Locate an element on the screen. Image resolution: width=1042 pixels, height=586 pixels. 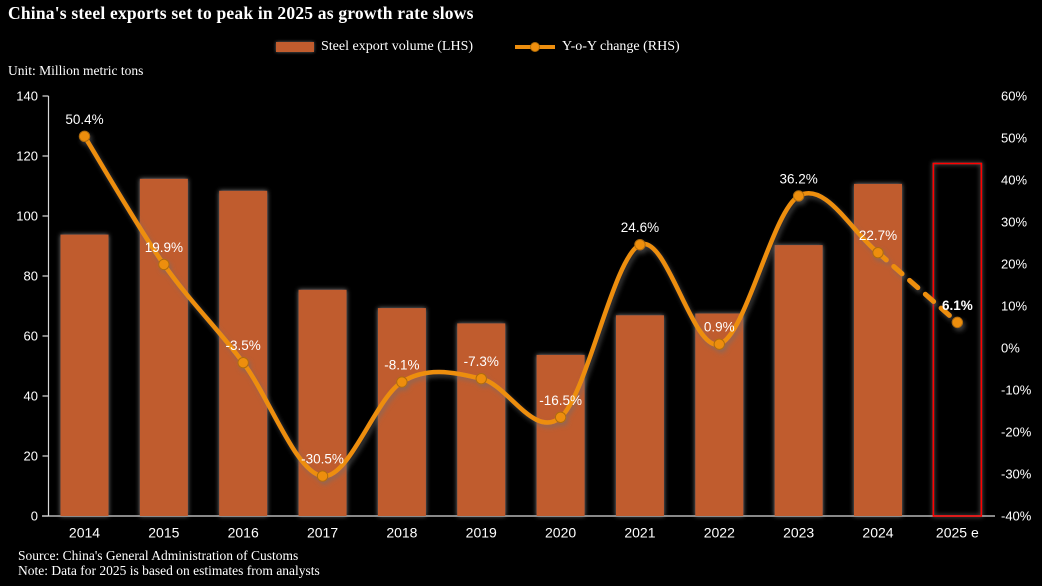
legend-item-steel-export-volume: Steel export volume (LHS) is located at coordinates (374, 47).